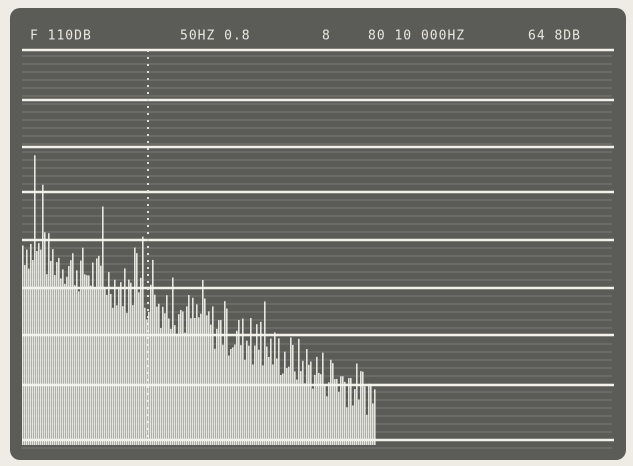  I want to click on header-readout: F 110DB 50HZ 0.8 8 80 10 000HZ 64 8DB, so click(305, 36).